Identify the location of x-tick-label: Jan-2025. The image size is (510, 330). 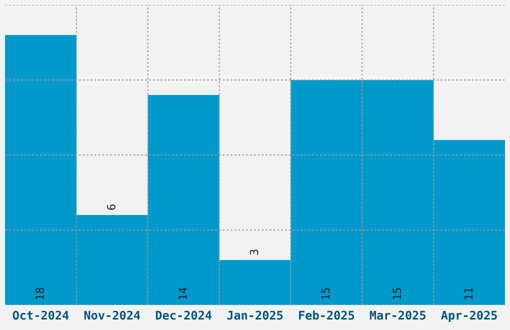
(255, 315).